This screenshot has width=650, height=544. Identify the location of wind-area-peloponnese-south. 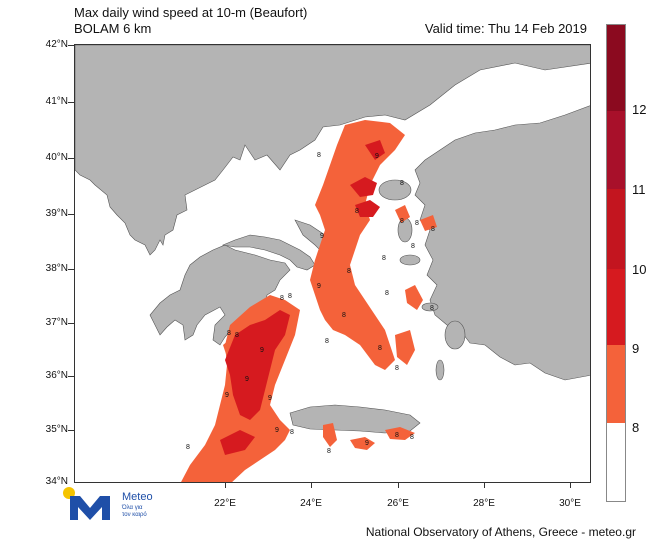
(257, 365).